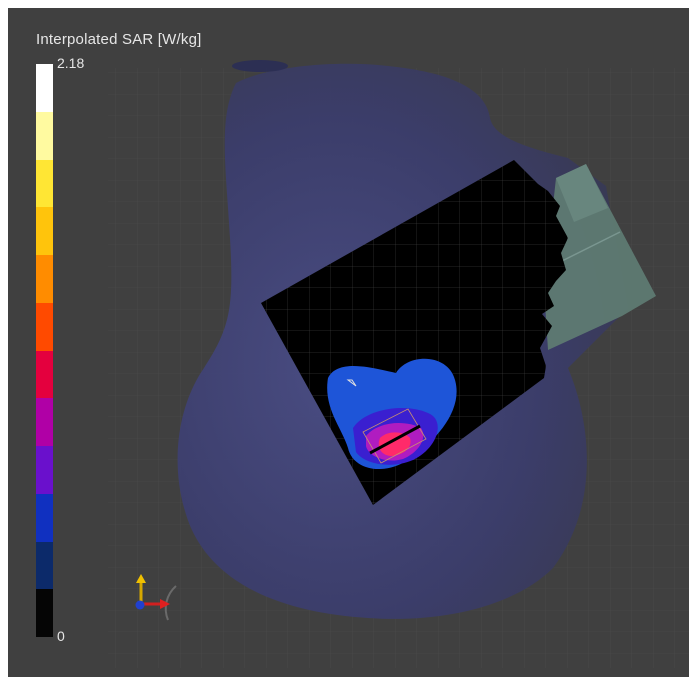  What do you see at coordinates (392, 414) in the screenshot?
I see `sar-hotspot` at bounding box center [392, 414].